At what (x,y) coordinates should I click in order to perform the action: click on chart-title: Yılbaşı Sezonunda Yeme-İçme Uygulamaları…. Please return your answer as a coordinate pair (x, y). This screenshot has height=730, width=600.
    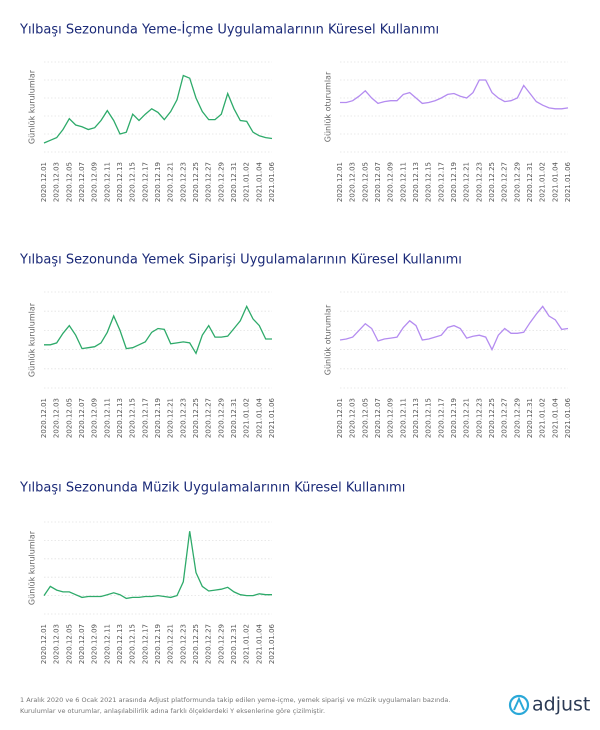
    Looking at the image, I should click on (229, 30).